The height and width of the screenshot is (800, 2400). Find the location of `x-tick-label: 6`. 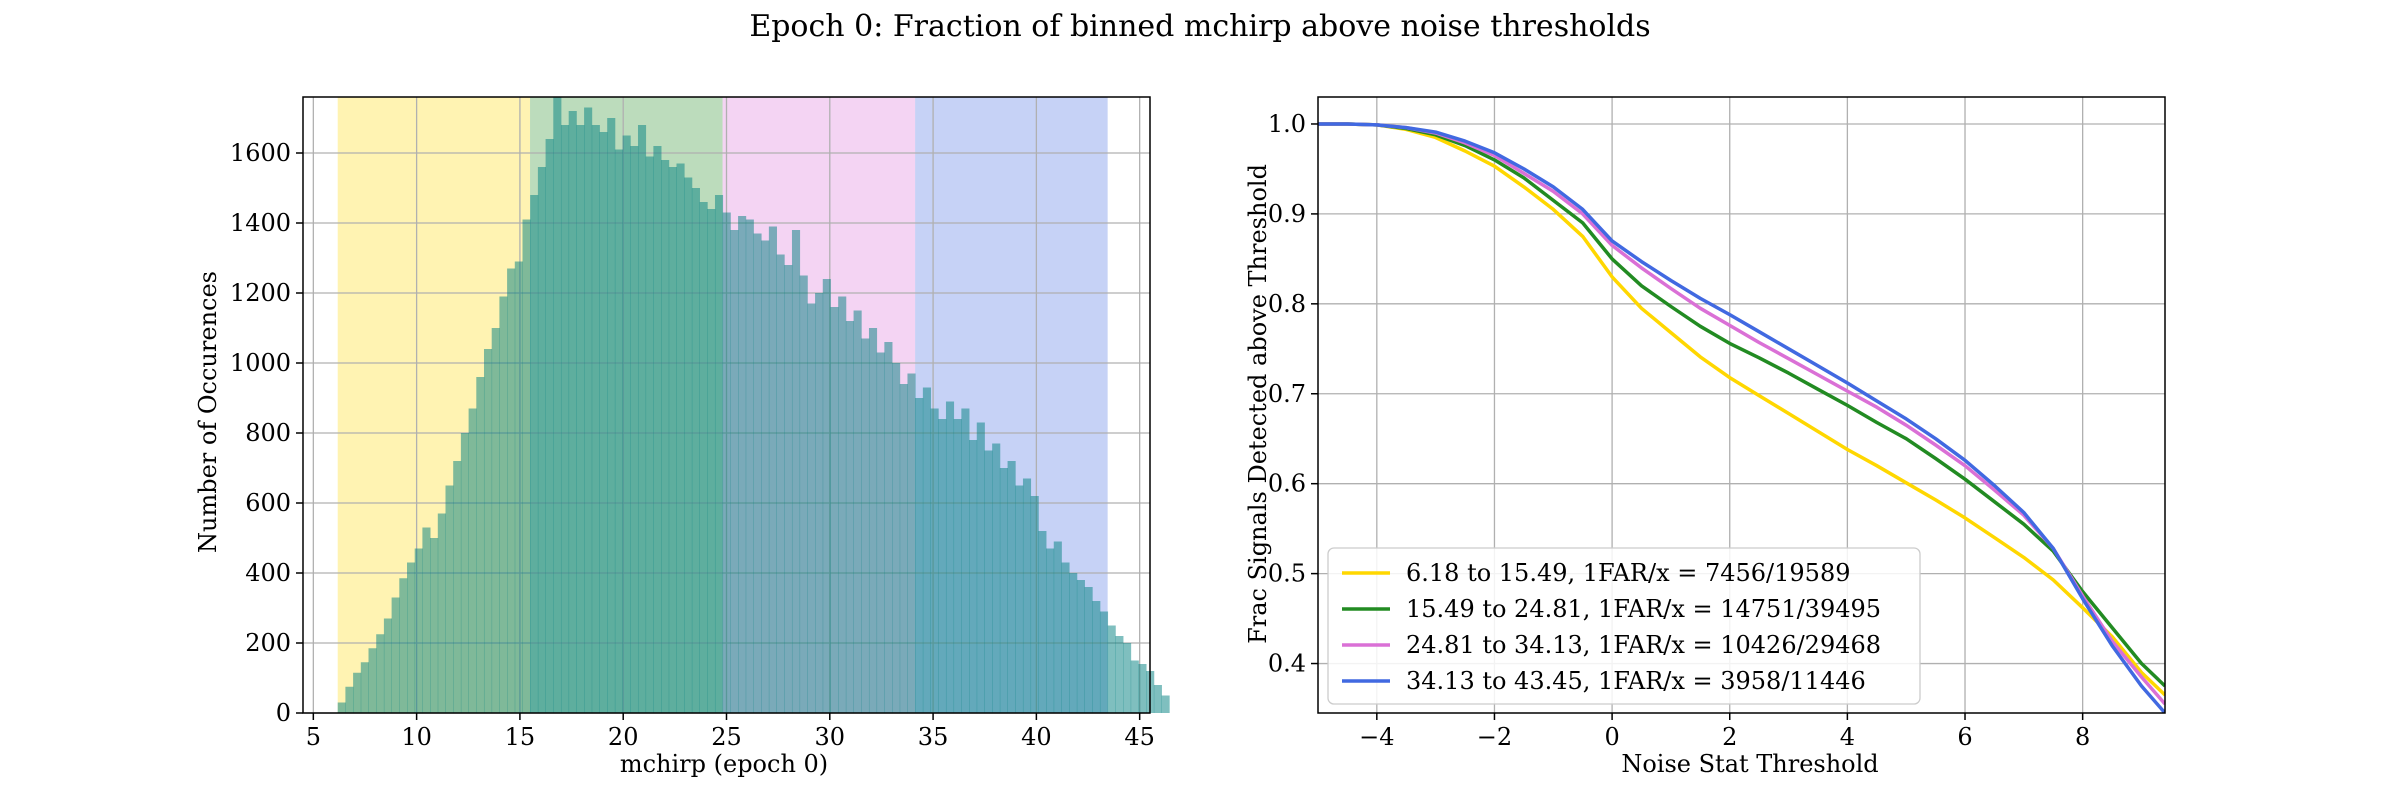

x-tick-label: 6 is located at coordinates (1964, 737).